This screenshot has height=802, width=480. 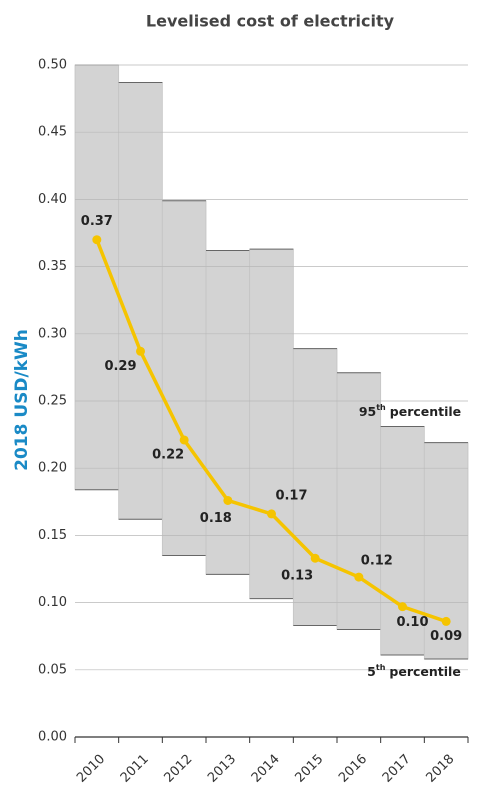 What do you see at coordinates (52, 333) in the screenshot?
I see `y-tick-label: 0.30` at bounding box center [52, 333].